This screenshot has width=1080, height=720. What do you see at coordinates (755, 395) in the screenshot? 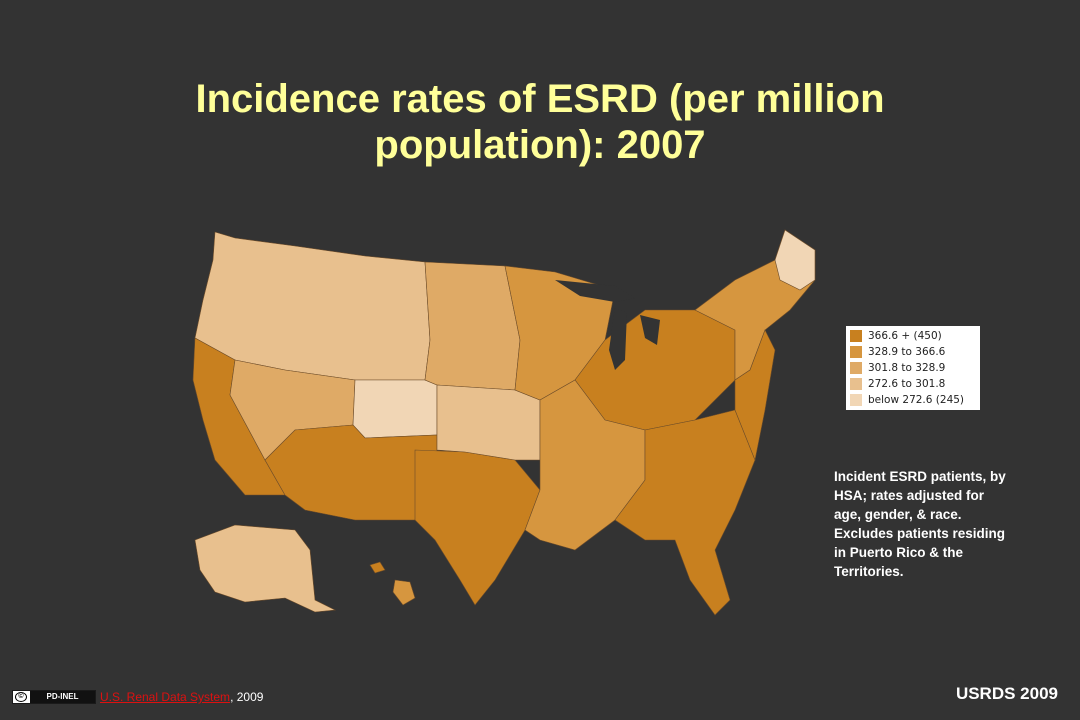
I see `map-region-mid-atlantic` at bounding box center [755, 395].